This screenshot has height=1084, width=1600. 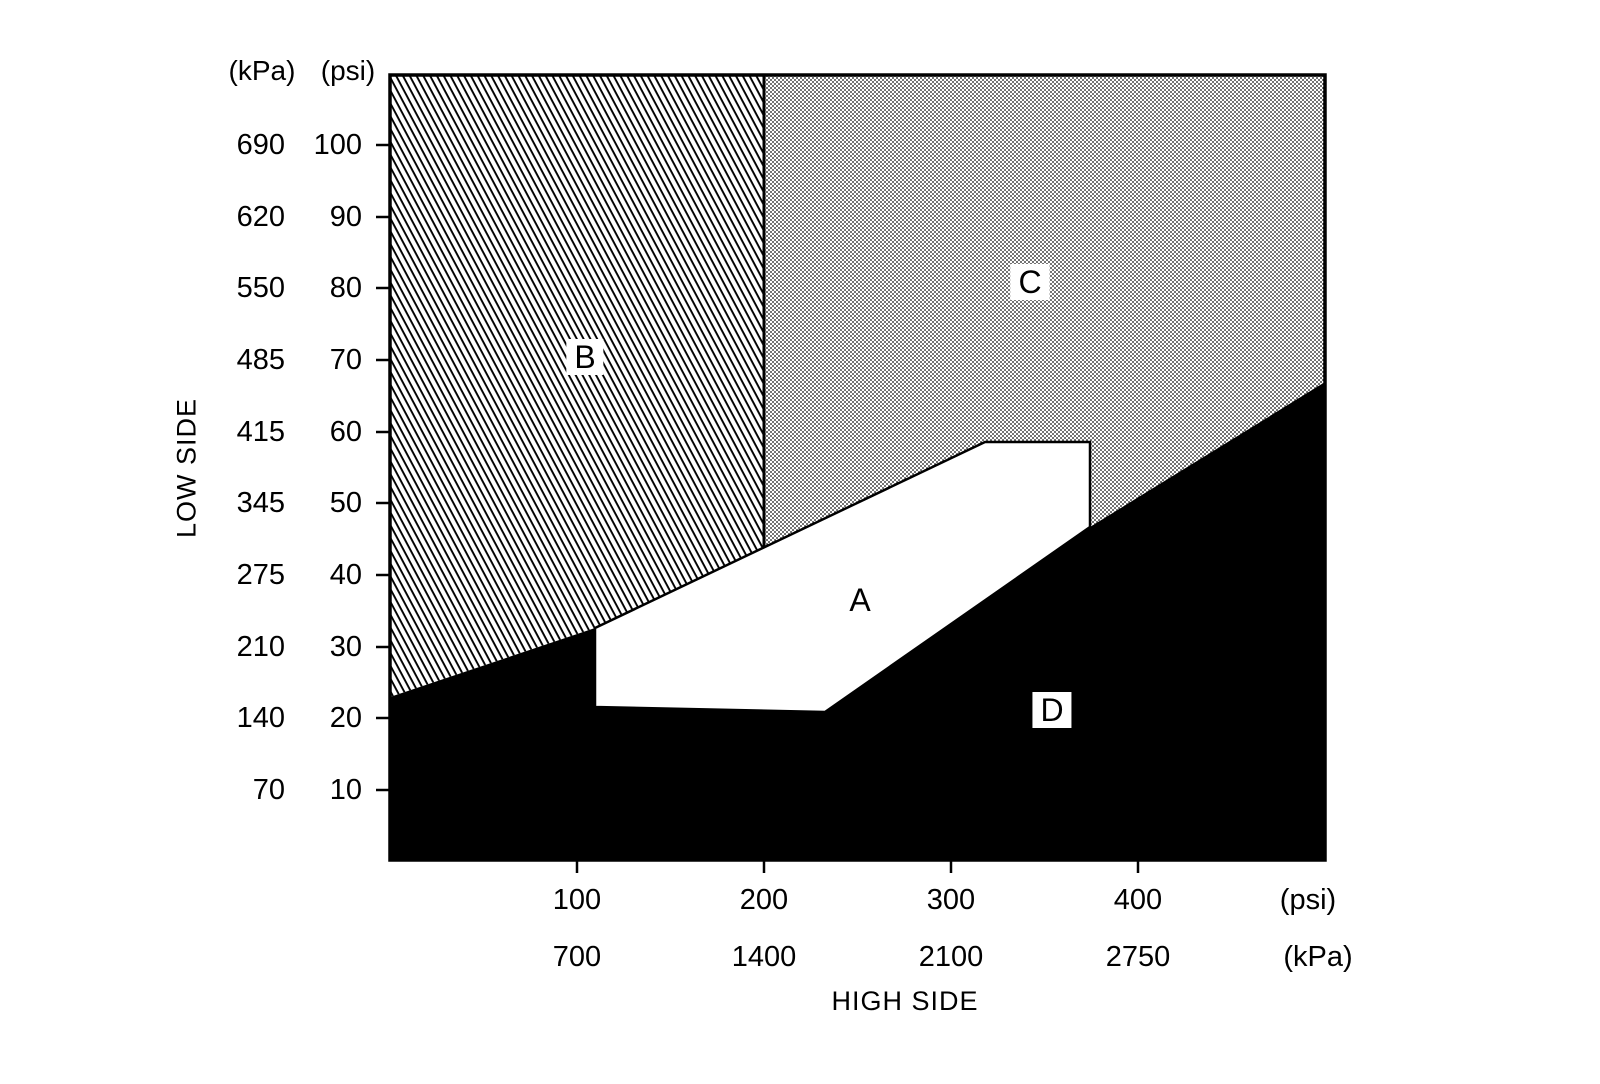 I want to click on y-row: 70 10, so click(x=282, y=790).